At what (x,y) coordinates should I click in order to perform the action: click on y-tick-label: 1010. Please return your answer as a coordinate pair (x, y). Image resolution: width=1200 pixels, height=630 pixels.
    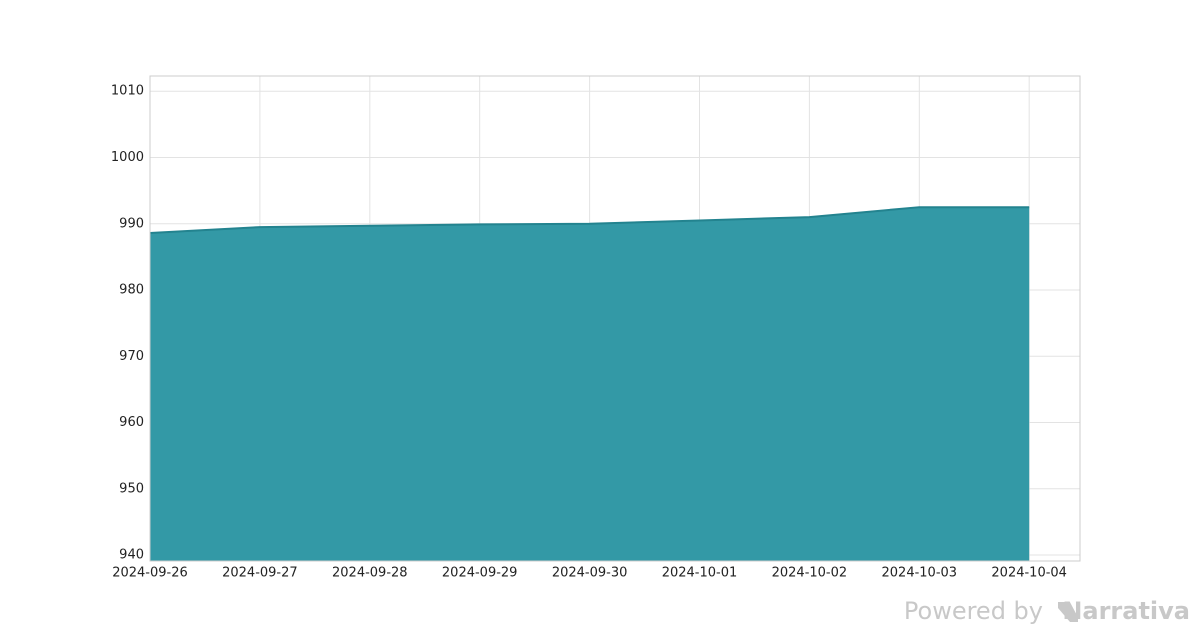
    Looking at the image, I should click on (127, 91).